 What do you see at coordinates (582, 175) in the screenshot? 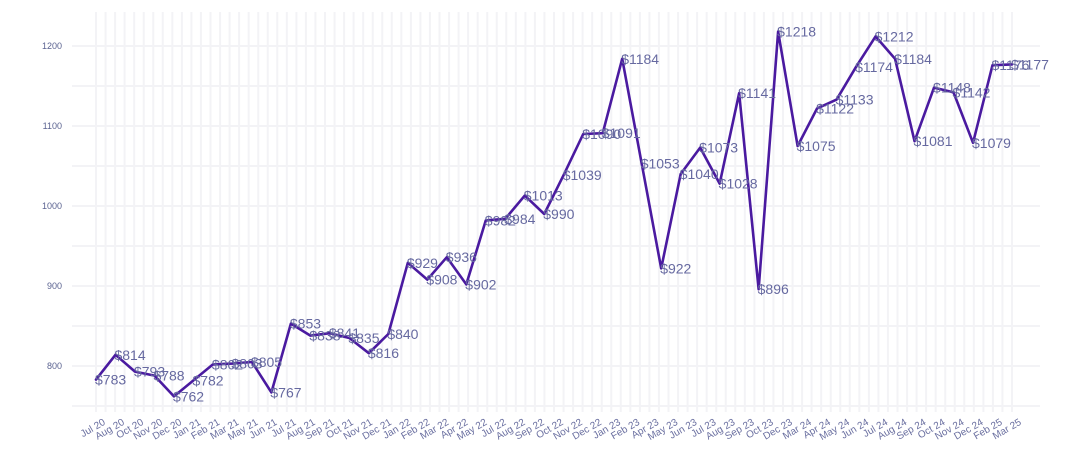
I see `data-label: $1039` at bounding box center [582, 175].